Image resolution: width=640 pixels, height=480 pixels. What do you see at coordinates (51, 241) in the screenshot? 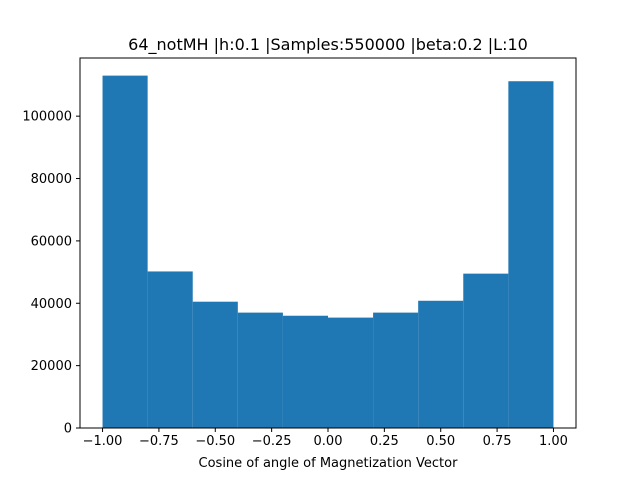
I see `y-tick-label: 60000` at bounding box center [51, 241].